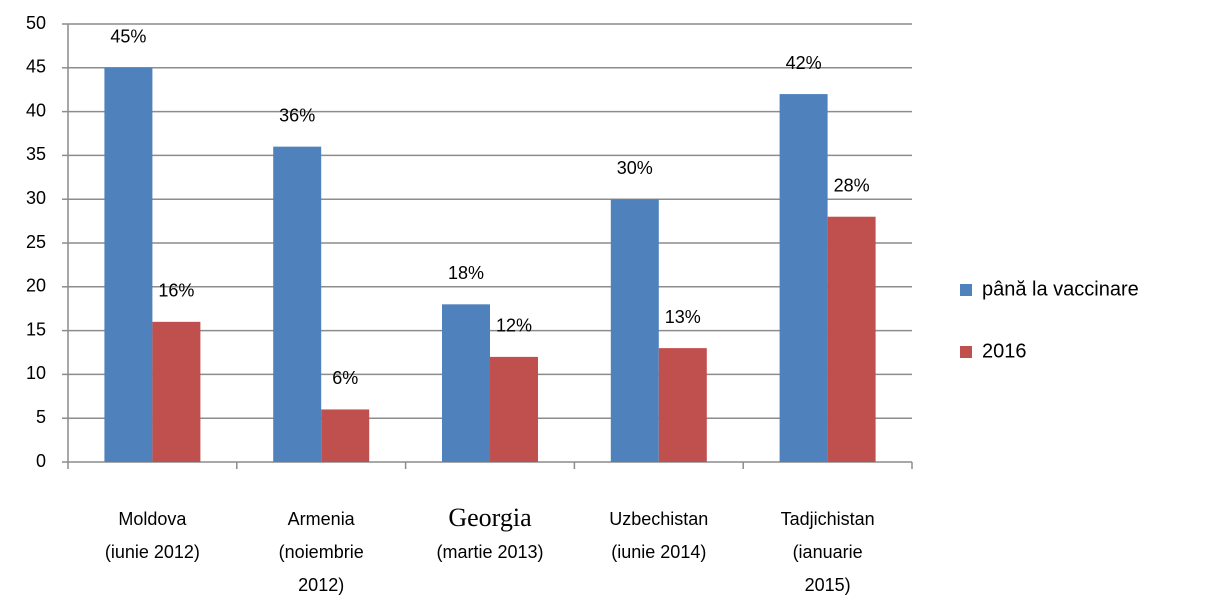  Describe the element at coordinates (41, 417) in the screenshot. I see `y-tick-label: 5` at that location.